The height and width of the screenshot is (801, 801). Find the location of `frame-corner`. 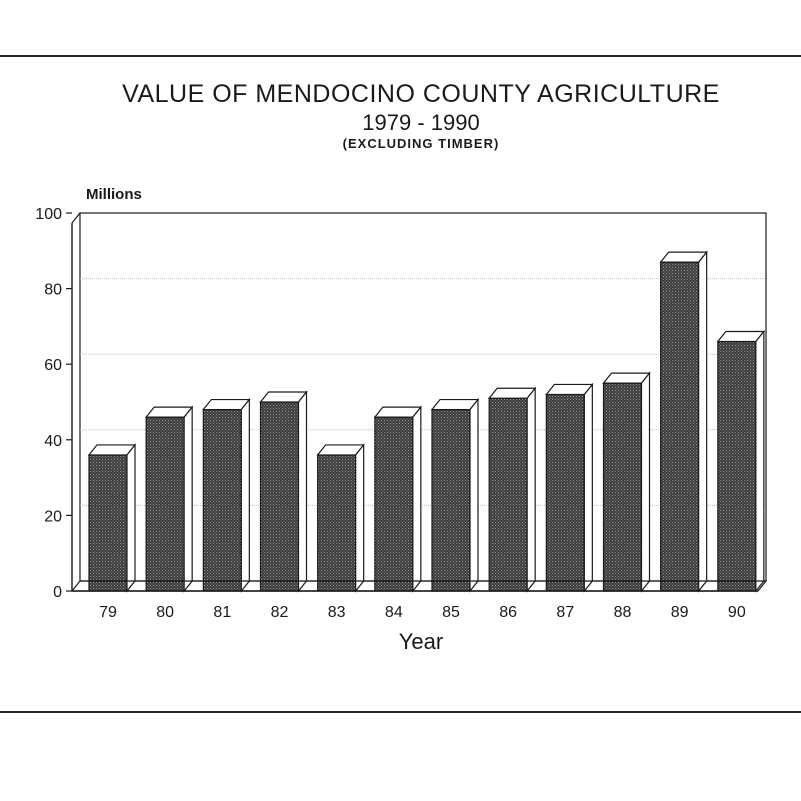

frame-corner is located at coordinates (76, 218).